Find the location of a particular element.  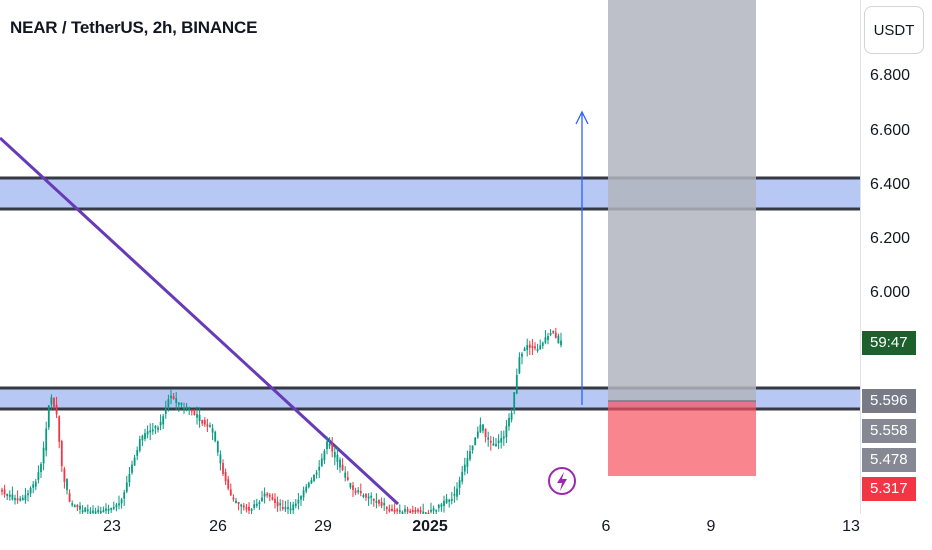

position-loss-zone is located at coordinates (682, 438).